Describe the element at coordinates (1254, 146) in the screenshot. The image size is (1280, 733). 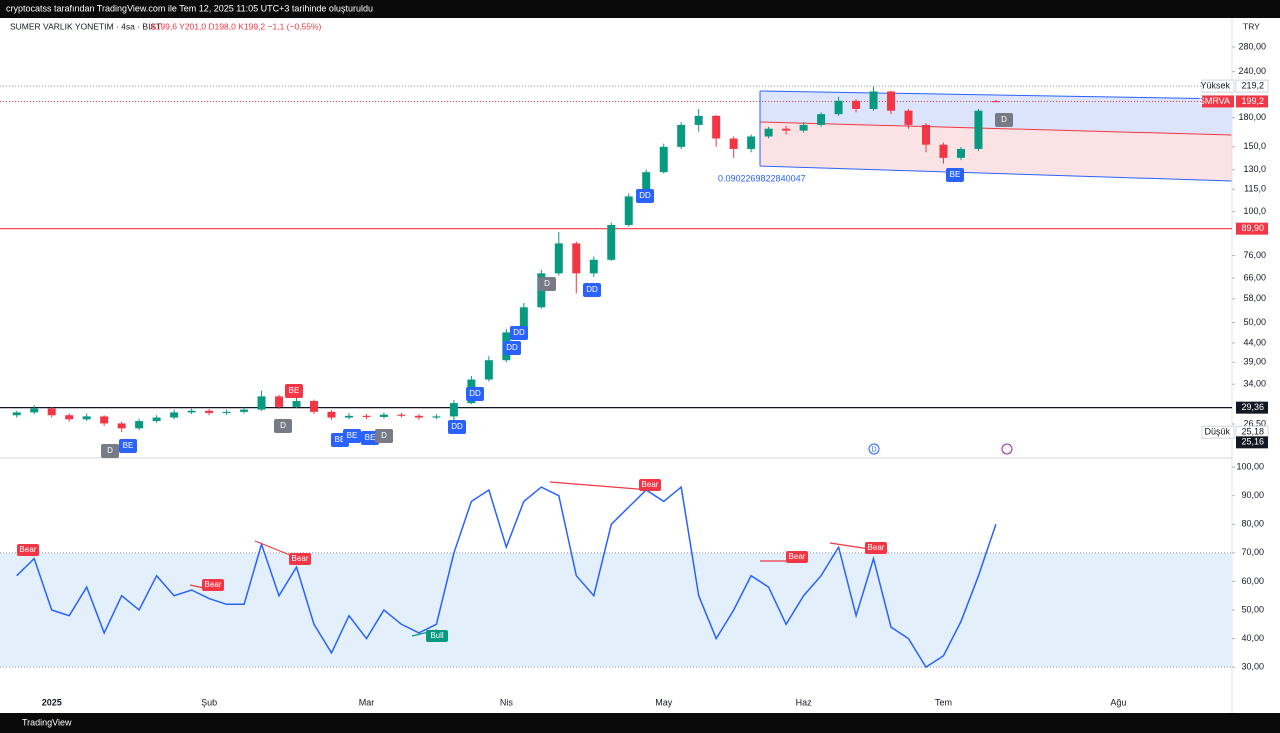
I see `y-tick-label: 150,0` at that location.